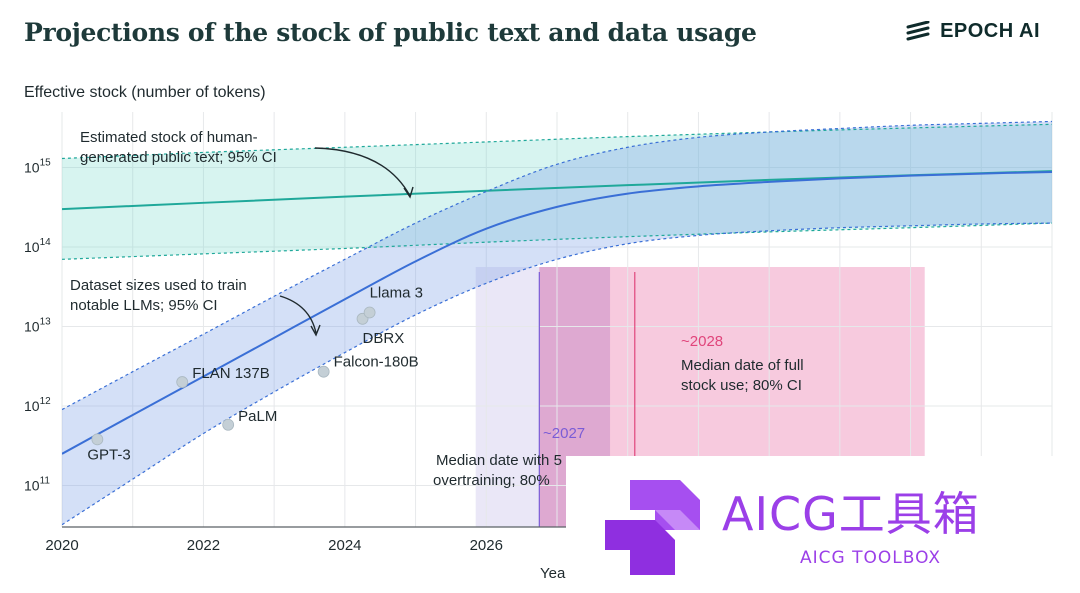 This screenshot has width=1080, height=593. Describe the element at coordinates (108, 454) in the screenshot. I see `model-label: GPT-3` at that location.